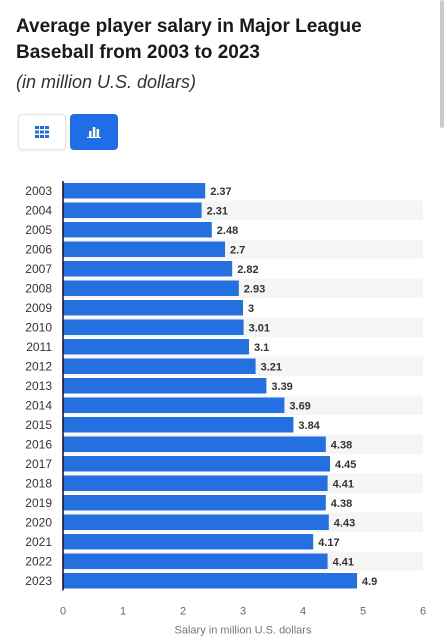 The height and width of the screenshot is (640, 446). Describe the element at coordinates (363, 612) in the screenshot. I see `x-tick-label: 5` at that location.